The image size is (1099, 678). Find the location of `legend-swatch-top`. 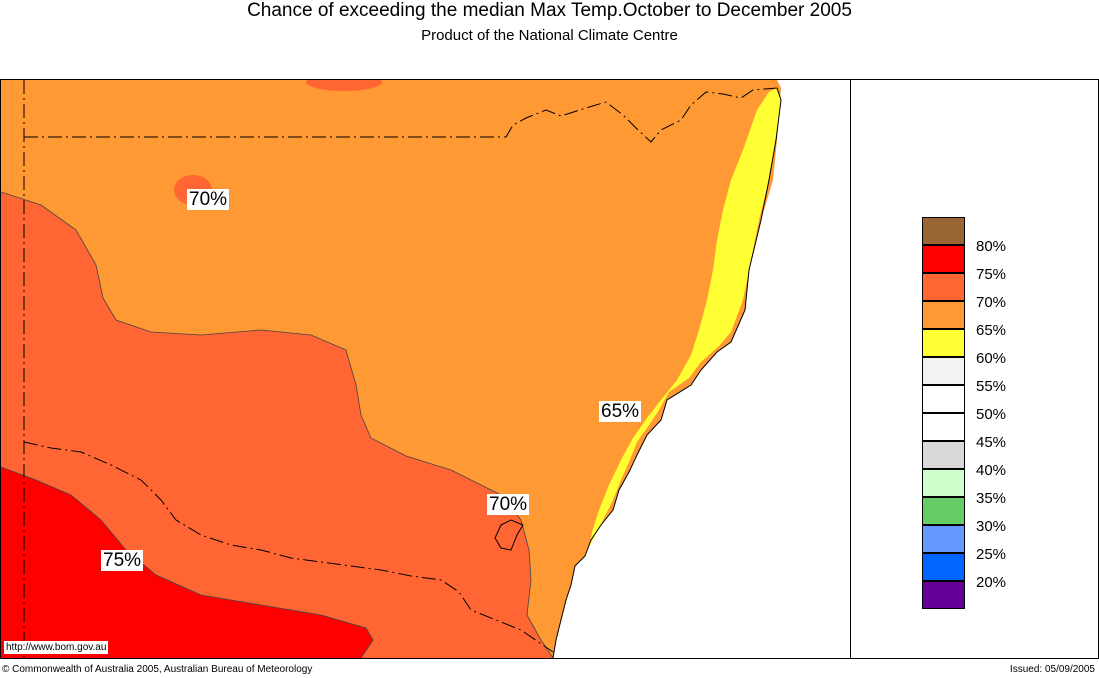

legend-swatch-top is located at coordinates (943, 231).